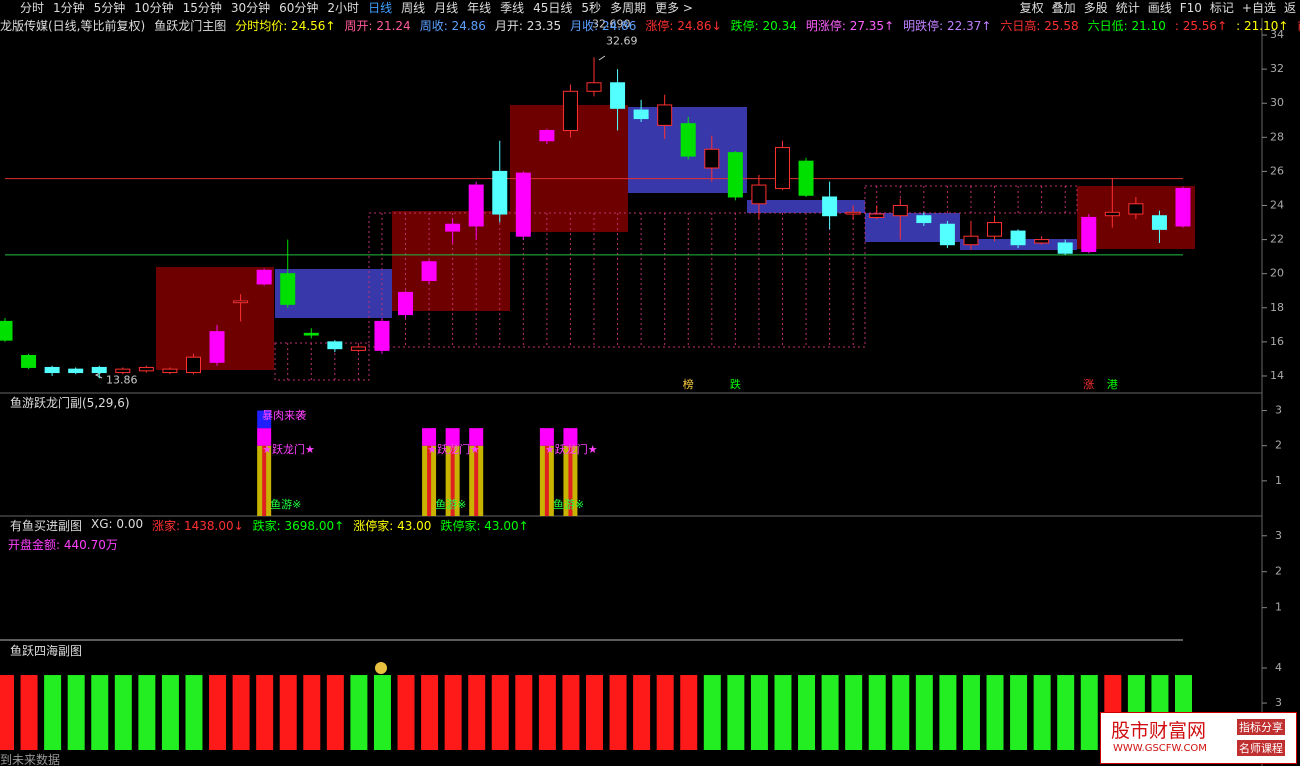  Describe the element at coordinates (1289, 8) in the screenshot. I see `toolbar-button: 返` at that location.